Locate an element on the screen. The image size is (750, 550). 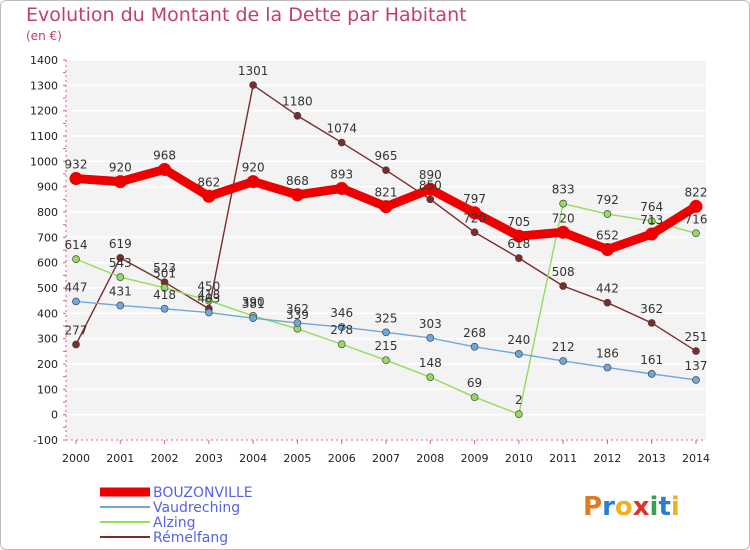
data-label: 508 is located at coordinates (563, 272).